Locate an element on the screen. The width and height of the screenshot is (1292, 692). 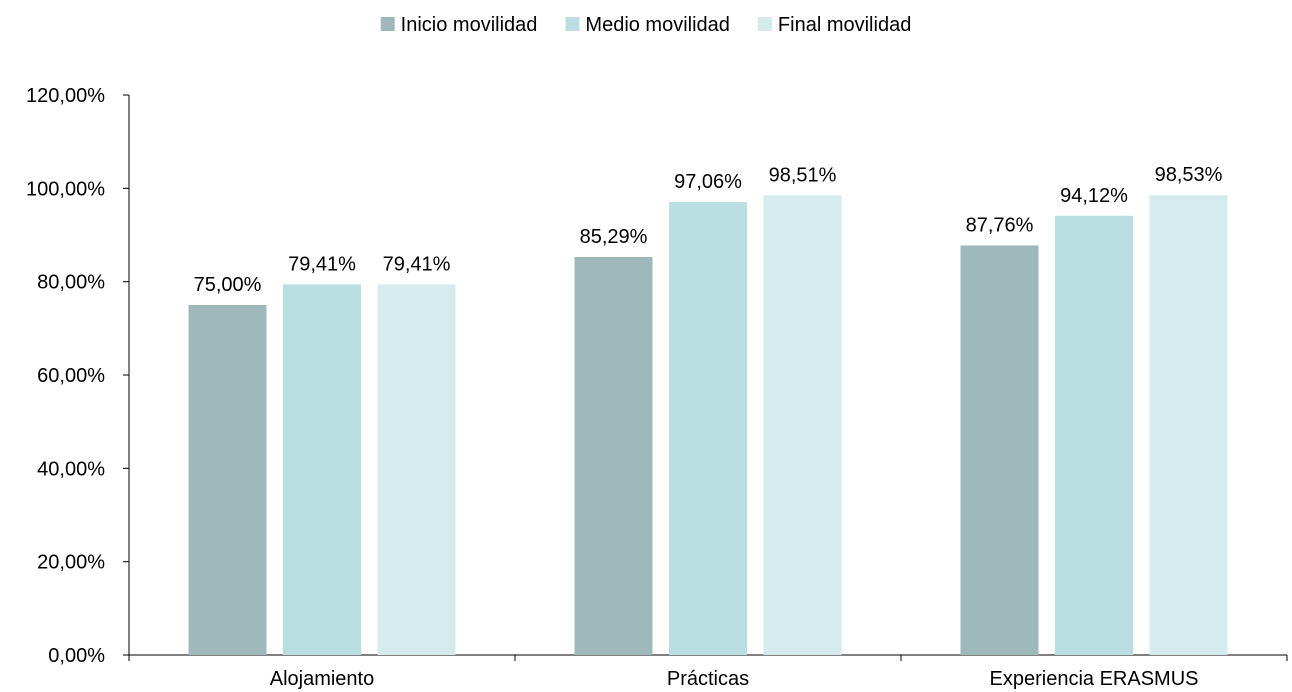
data-label: 97,06% is located at coordinates (708, 182).